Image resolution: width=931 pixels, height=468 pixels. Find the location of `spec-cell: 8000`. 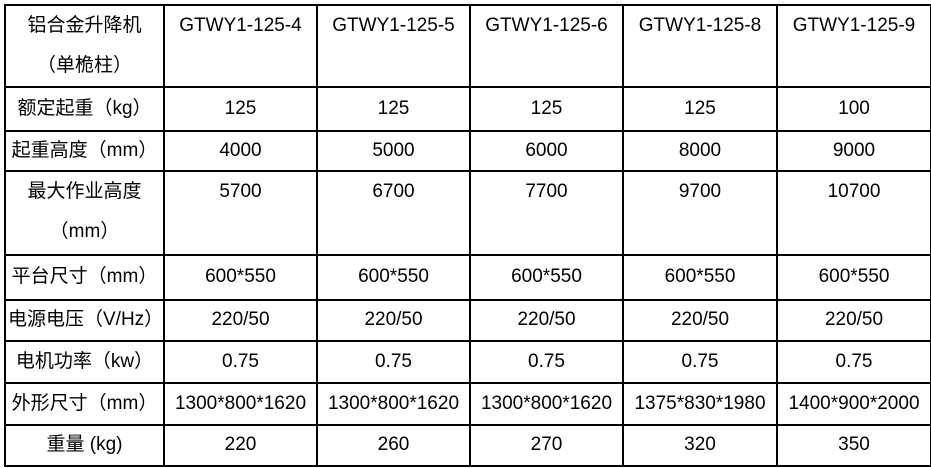

spec-cell: 8000 is located at coordinates (700, 151).